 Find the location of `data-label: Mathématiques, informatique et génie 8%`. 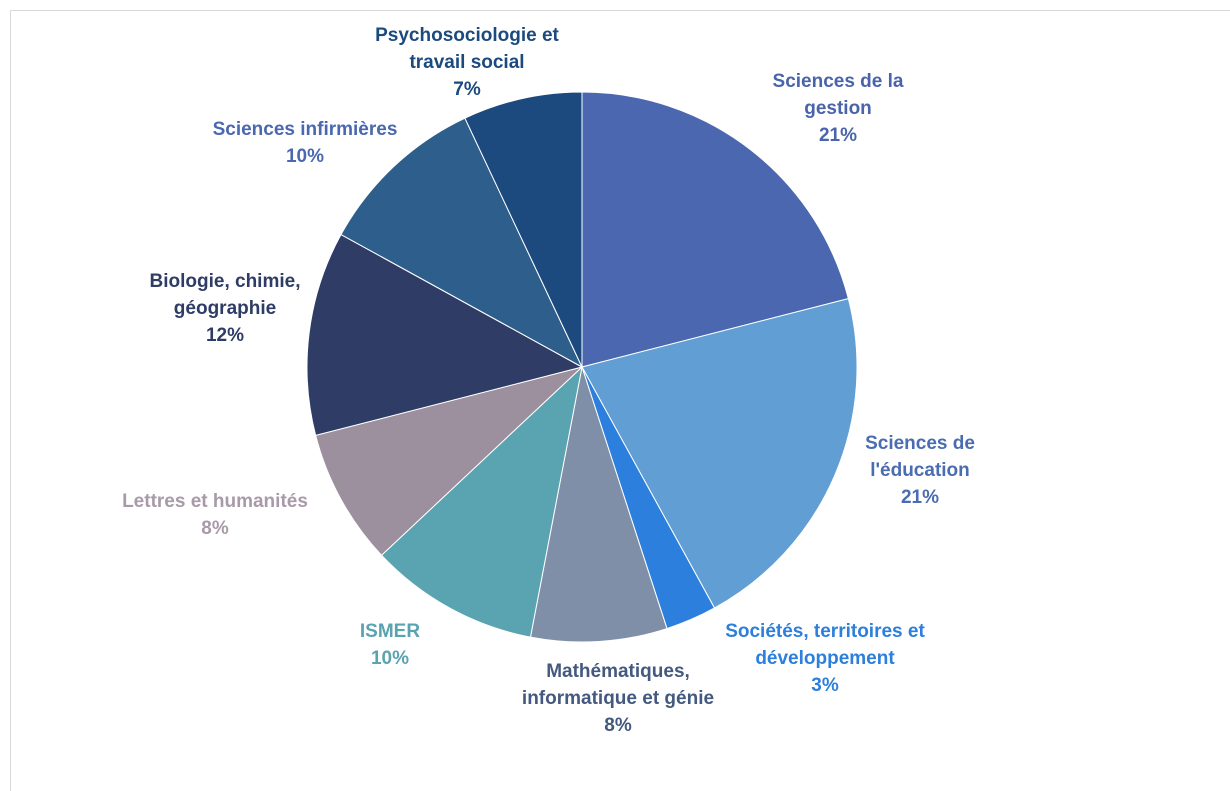

data-label: Mathématiques, informatique et génie 8% is located at coordinates (618, 698).